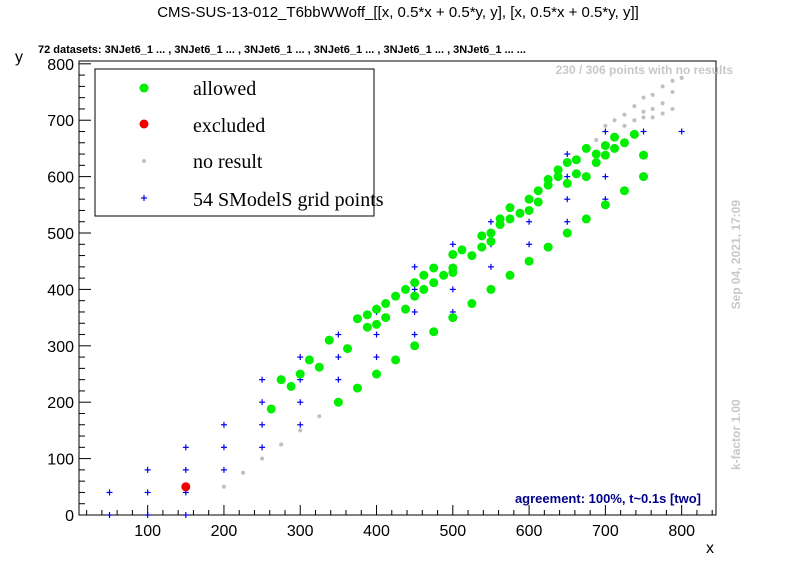 This screenshot has height=572, width=796. Describe the element at coordinates (608, 498) in the screenshot. I see `agreement-note: agreement: 100%, t~0.1s [two]` at that location.